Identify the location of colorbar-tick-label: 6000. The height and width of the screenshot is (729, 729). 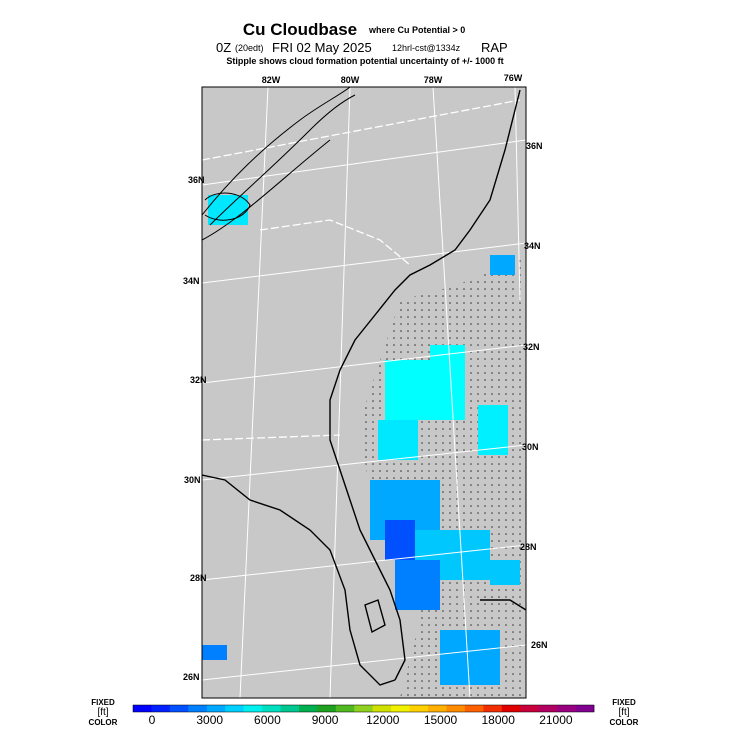
(267, 720).